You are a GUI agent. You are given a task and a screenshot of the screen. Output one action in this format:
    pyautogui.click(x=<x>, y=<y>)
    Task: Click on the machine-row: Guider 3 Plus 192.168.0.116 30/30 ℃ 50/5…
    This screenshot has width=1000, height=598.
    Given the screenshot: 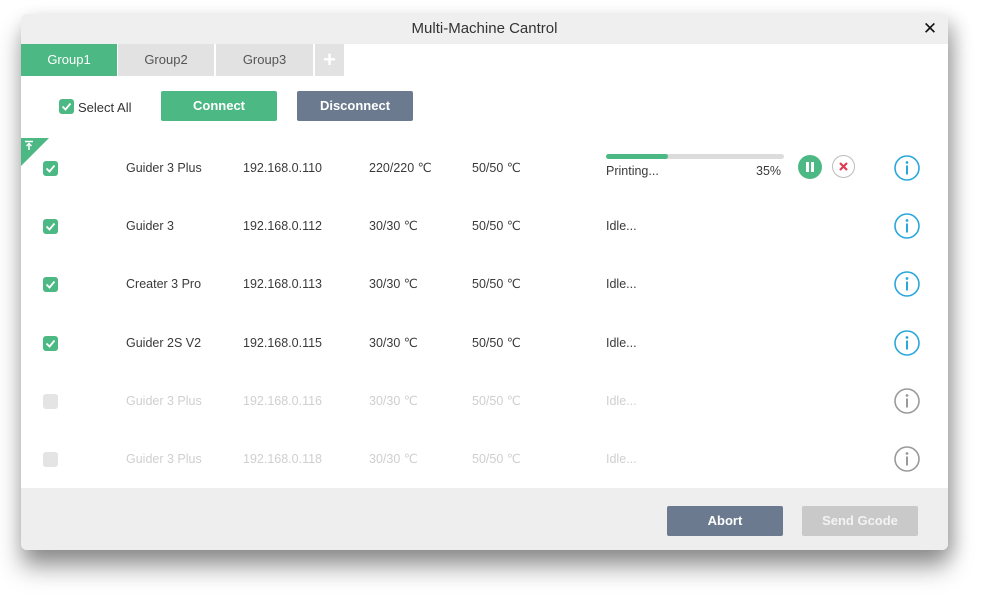 What is the action you would take?
    pyautogui.click(x=484, y=401)
    